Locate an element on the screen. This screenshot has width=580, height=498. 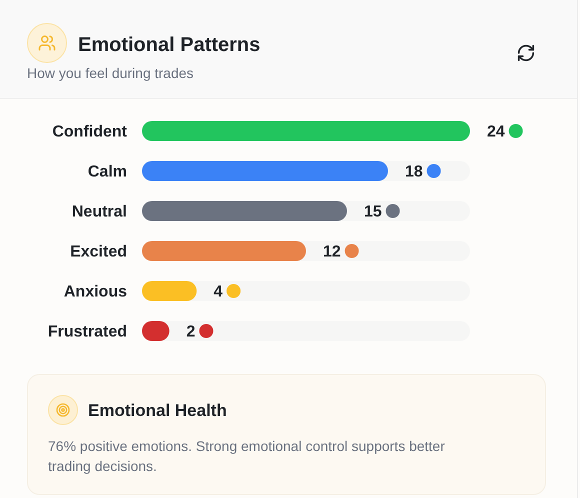
y-tick-label: Confident is located at coordinates (90, 132).